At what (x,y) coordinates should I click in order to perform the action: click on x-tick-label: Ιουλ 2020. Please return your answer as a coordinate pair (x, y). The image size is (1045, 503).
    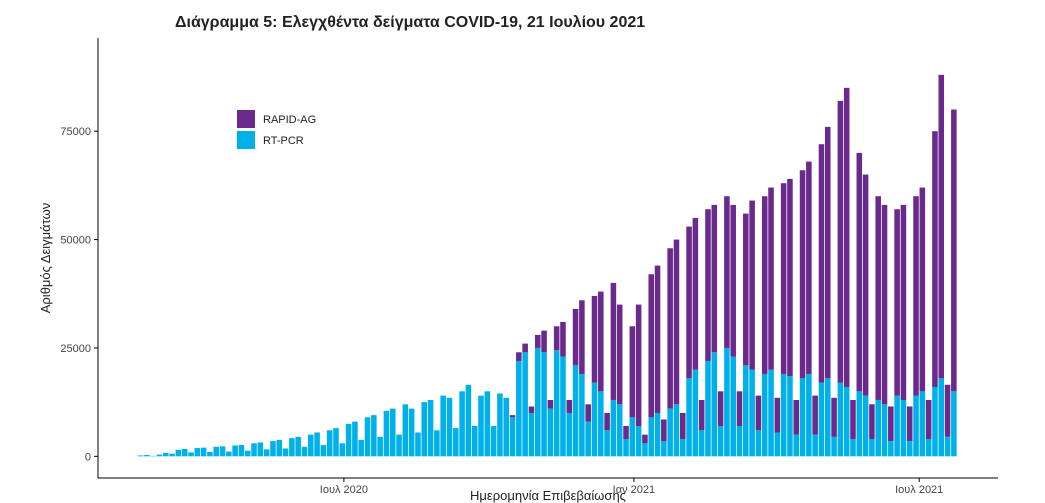
    Looking at the image, I should click on (344, 490).